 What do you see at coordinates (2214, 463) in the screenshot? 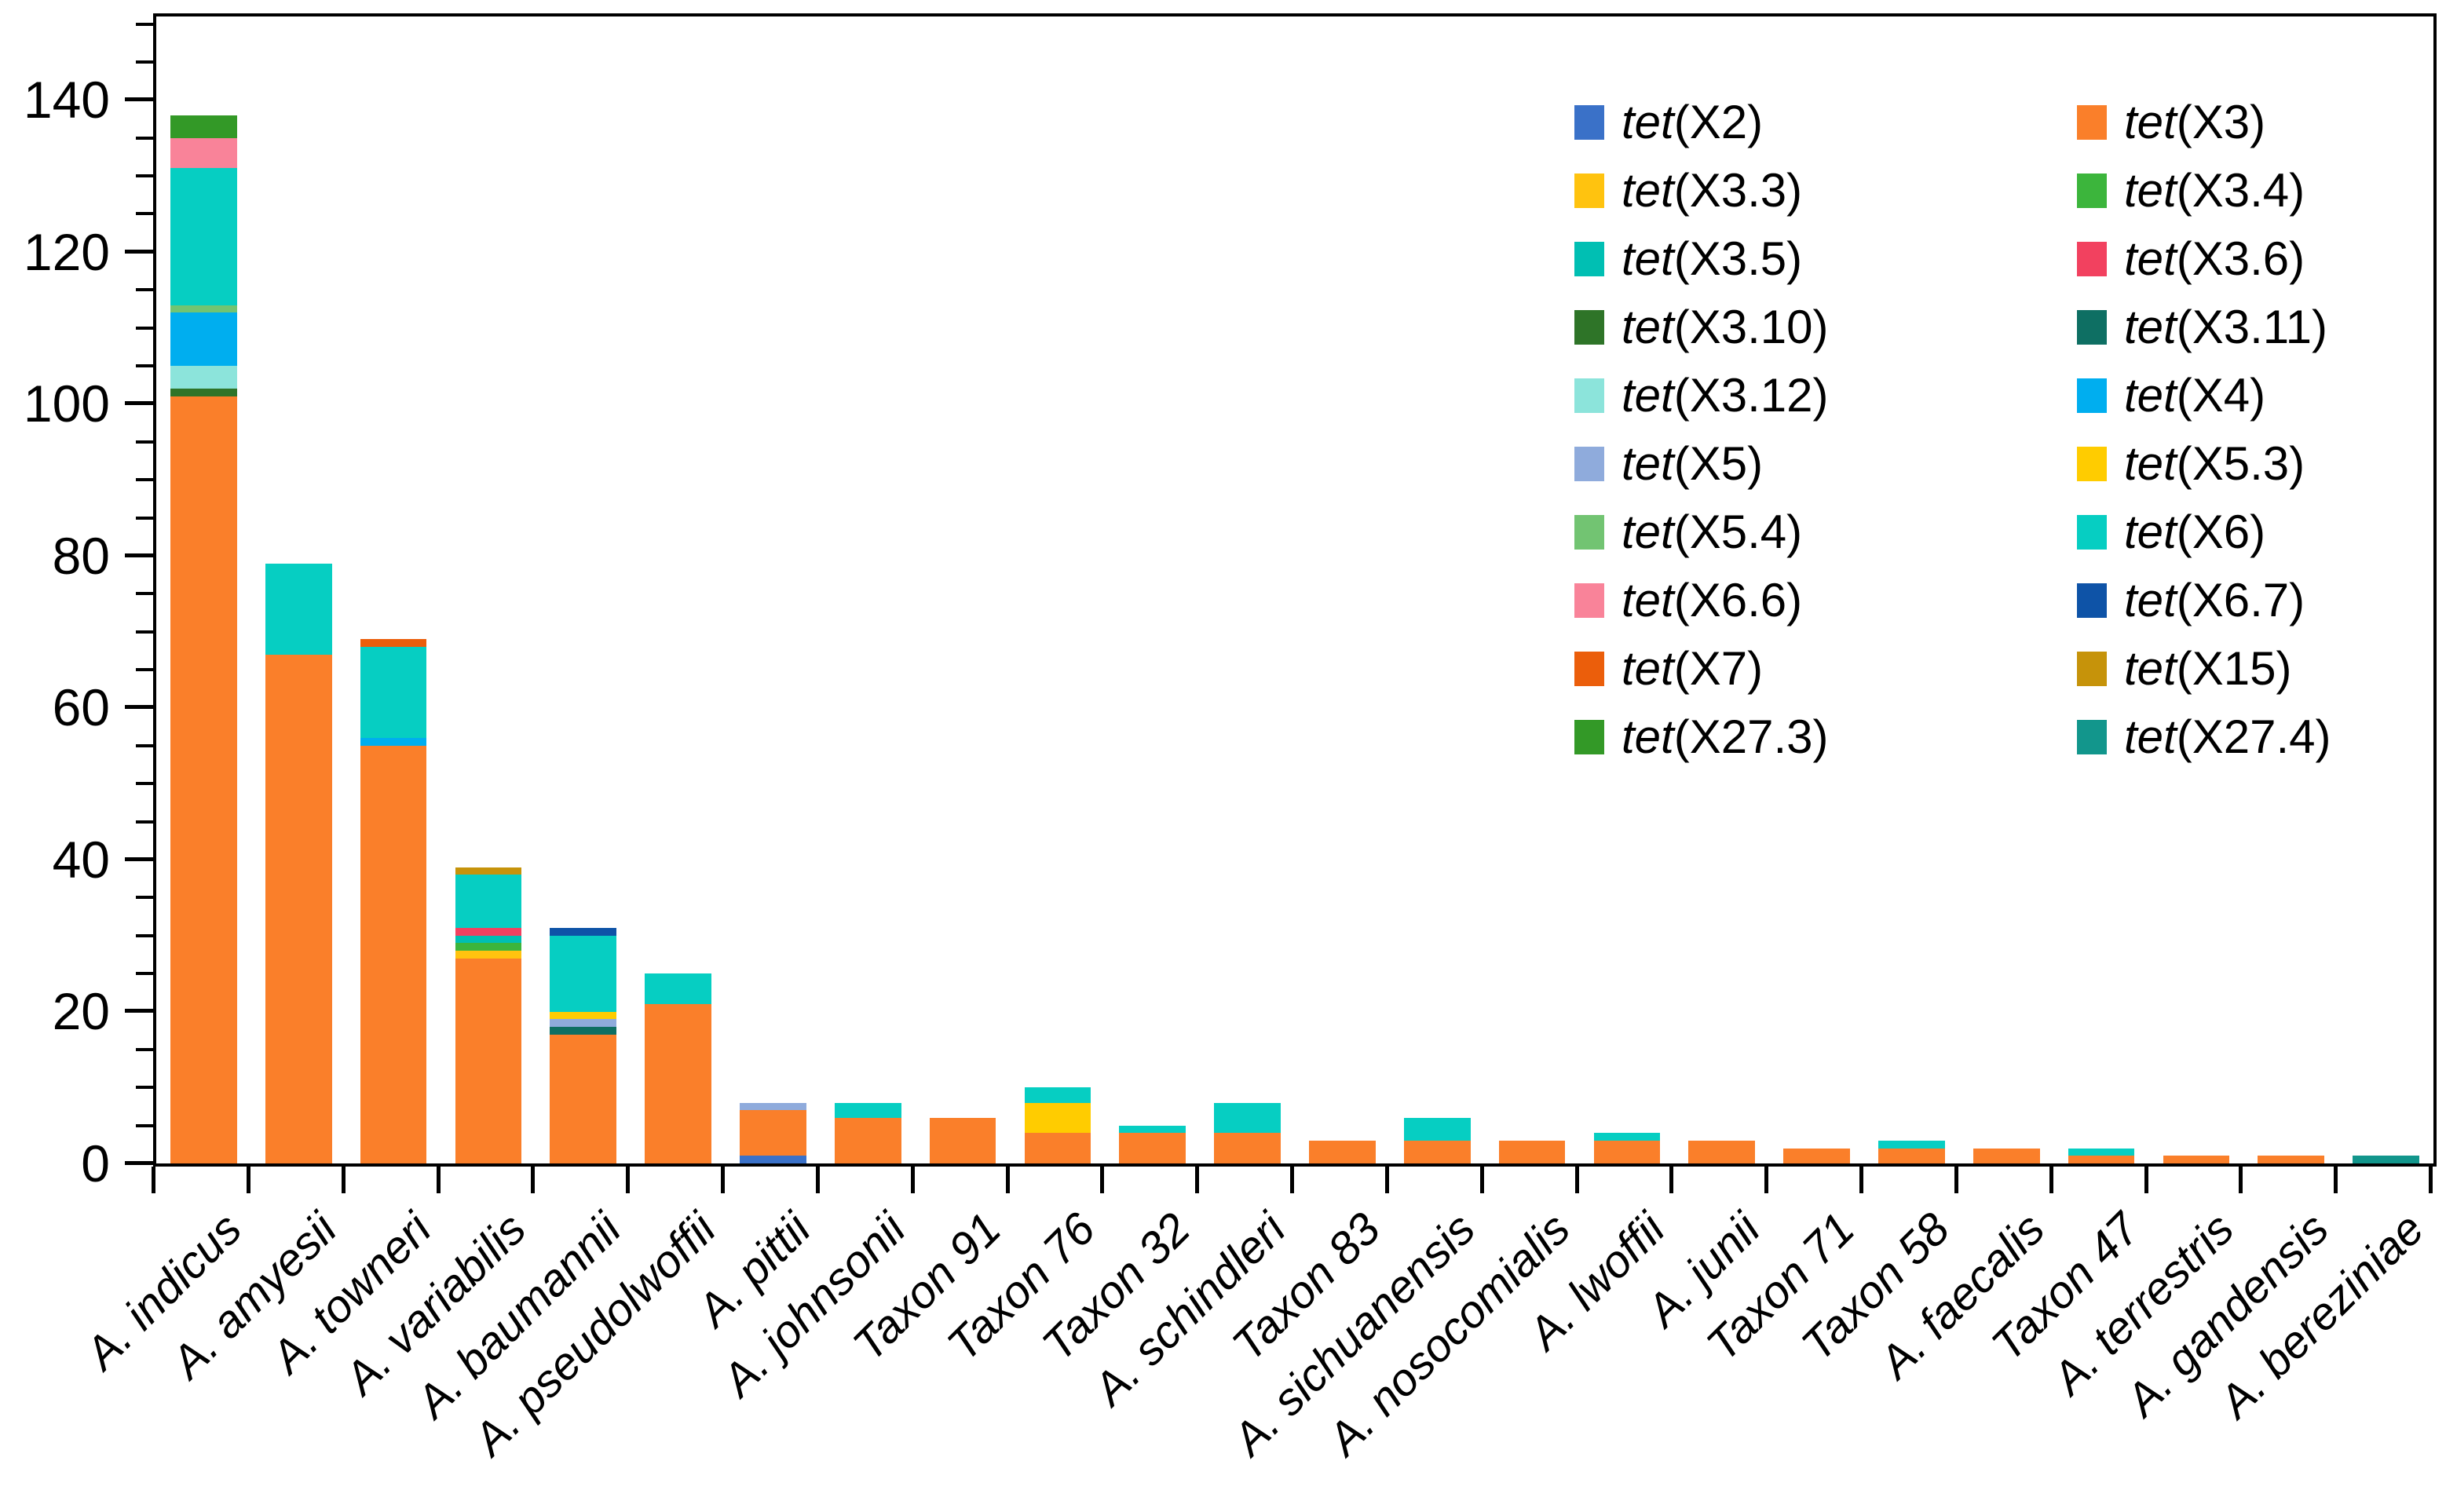
I see `legend-label: tet(X5.3)` at bounding box center [2214, 463].